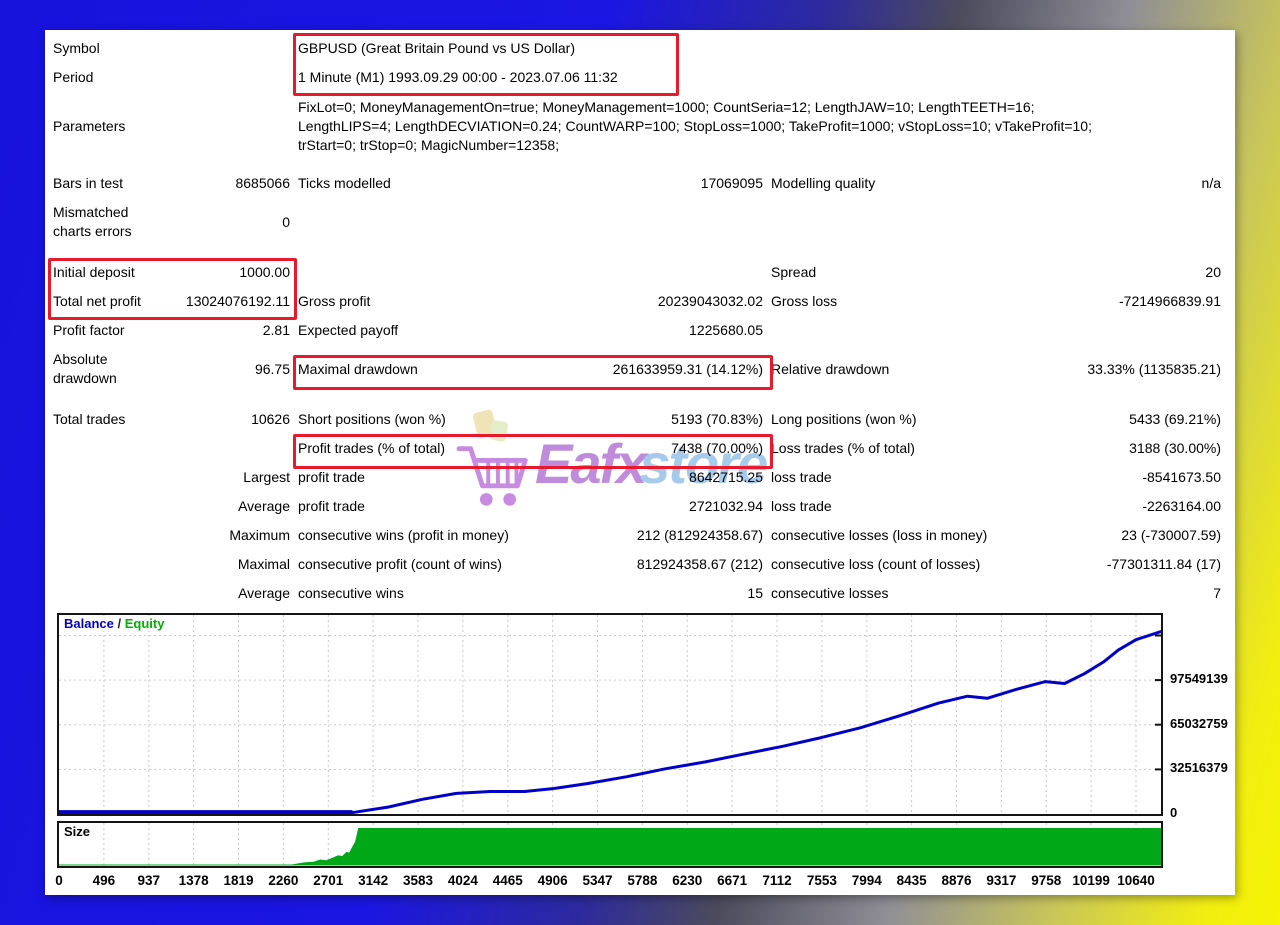 The height and width of the screenshot is (925, 1280). What do you see at coordinates (1199, 723) in the screenshot?
I see `y-axis-label: 65032759` at bounding box center [1199, 723].